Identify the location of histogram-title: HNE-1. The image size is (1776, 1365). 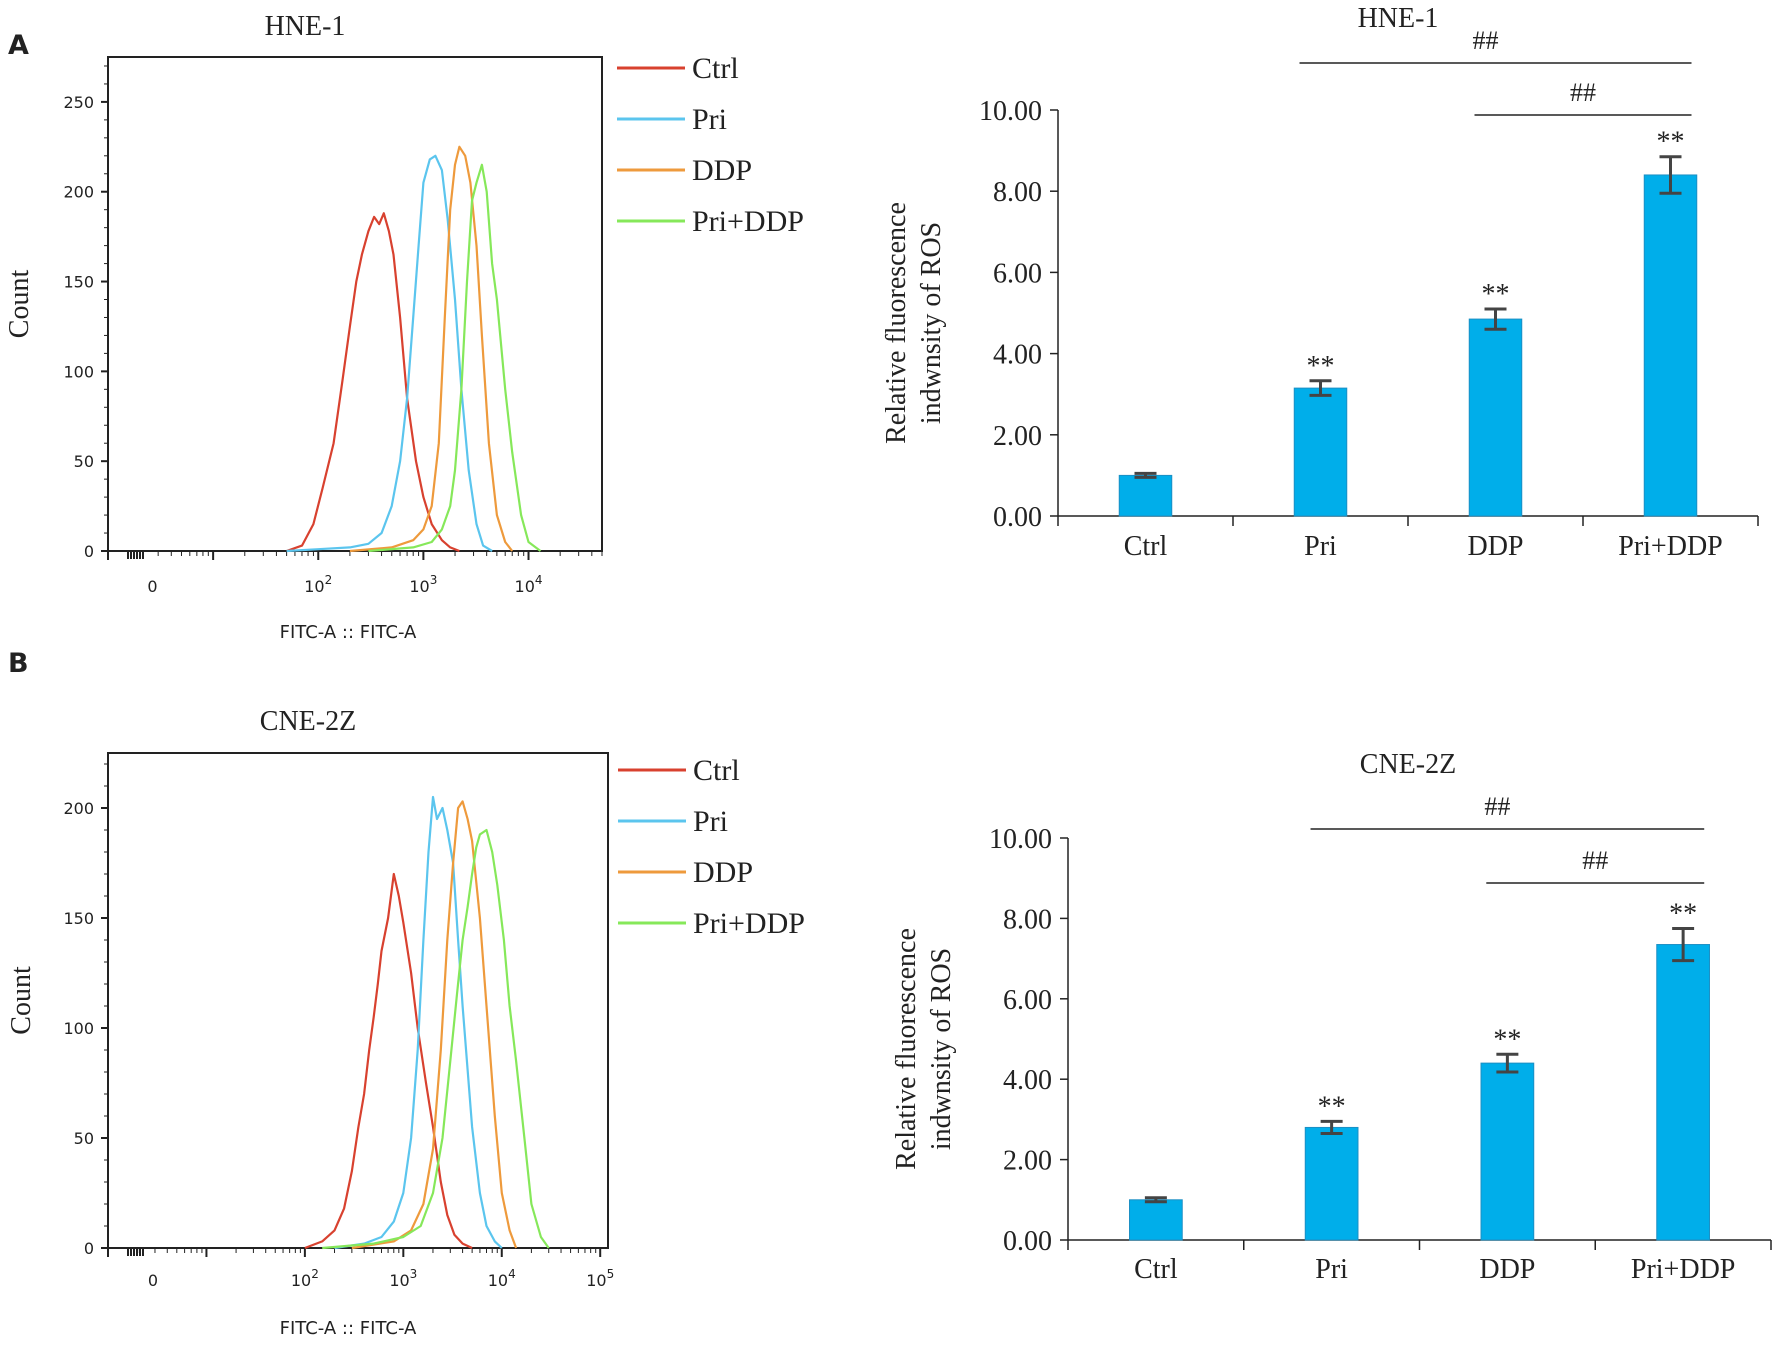
(305, 26).